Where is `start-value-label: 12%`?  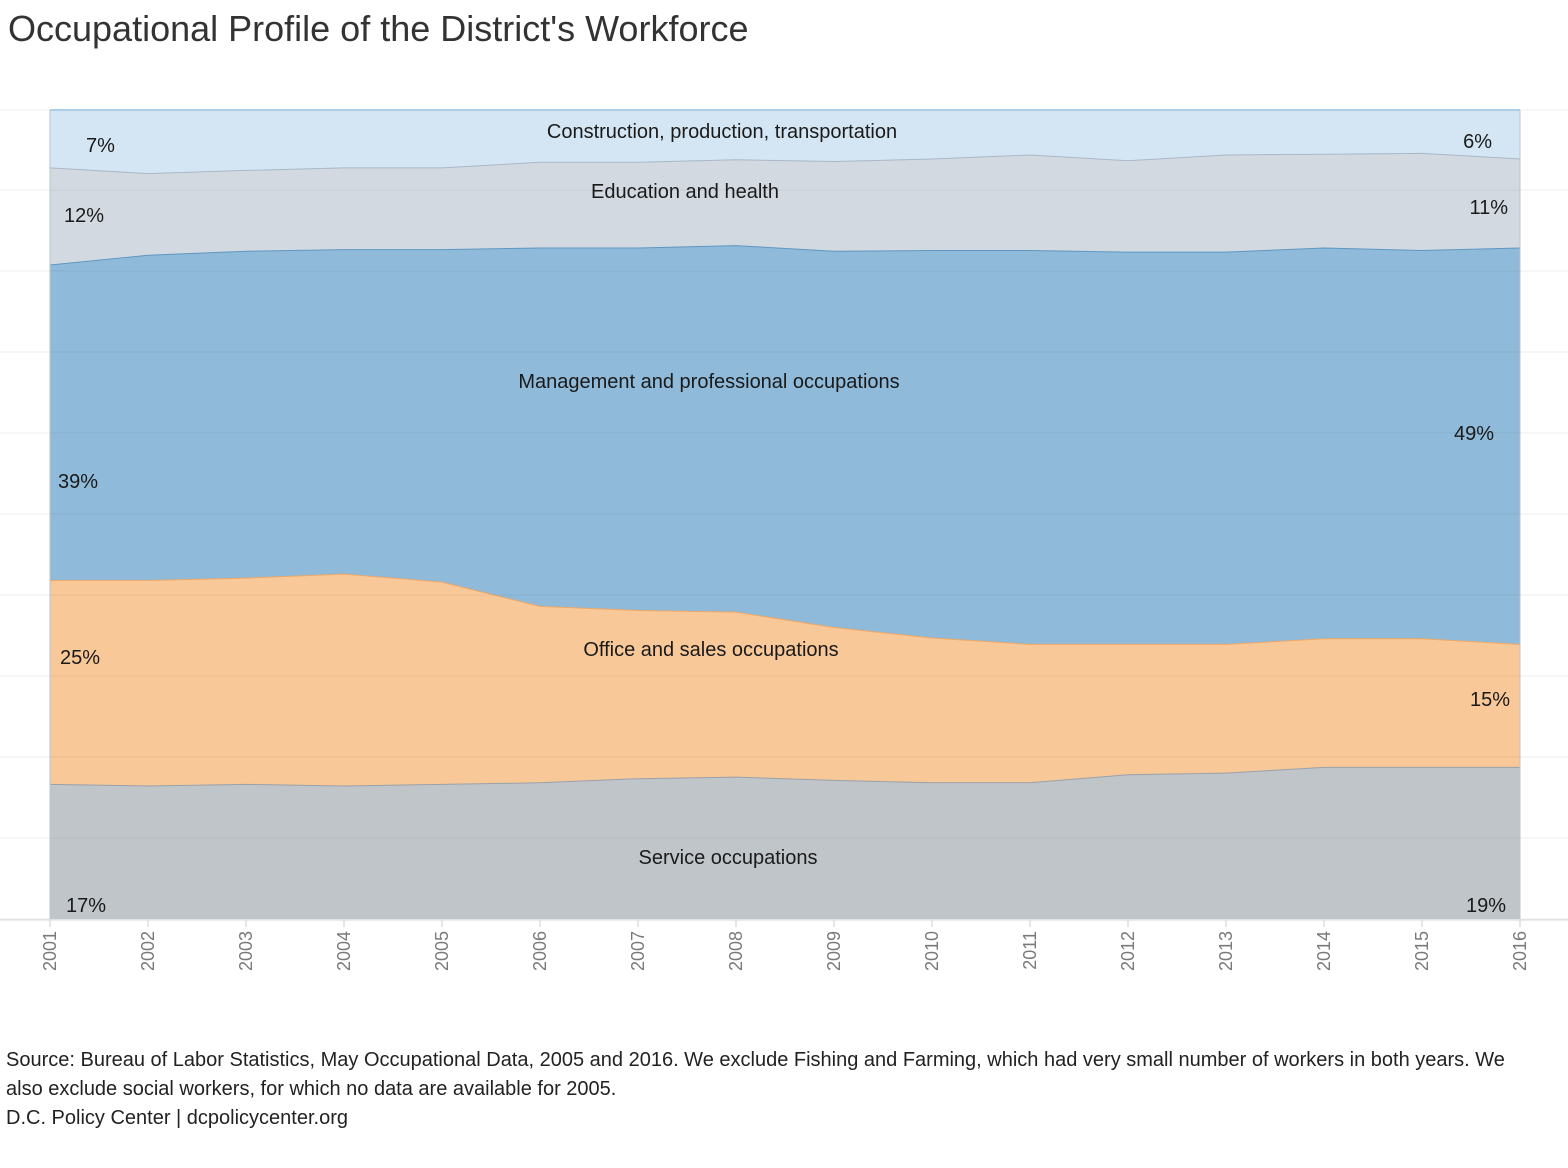
start-value-label: 12% is located at coordinates (84, 216).